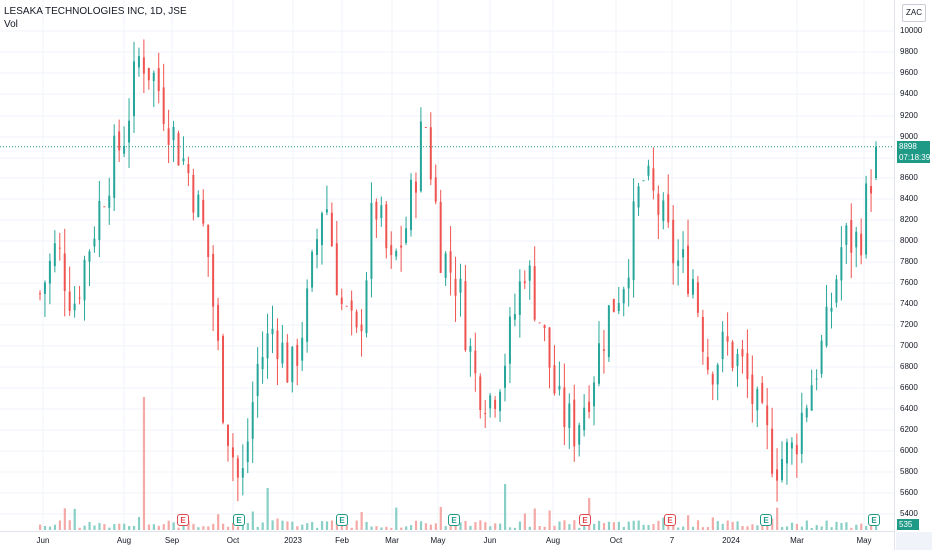  Describe the element at coordinates (172, 540) in the screenshot. I see `time-tick: Sep` at that location.